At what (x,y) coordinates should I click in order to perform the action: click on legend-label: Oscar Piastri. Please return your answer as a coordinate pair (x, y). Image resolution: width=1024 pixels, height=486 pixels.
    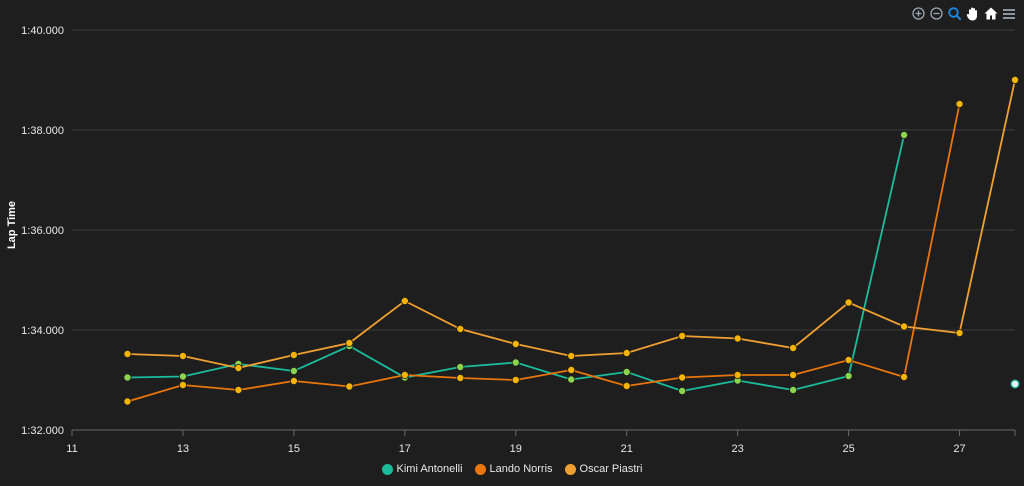
    Looking at the image, I should click on (611, 469).